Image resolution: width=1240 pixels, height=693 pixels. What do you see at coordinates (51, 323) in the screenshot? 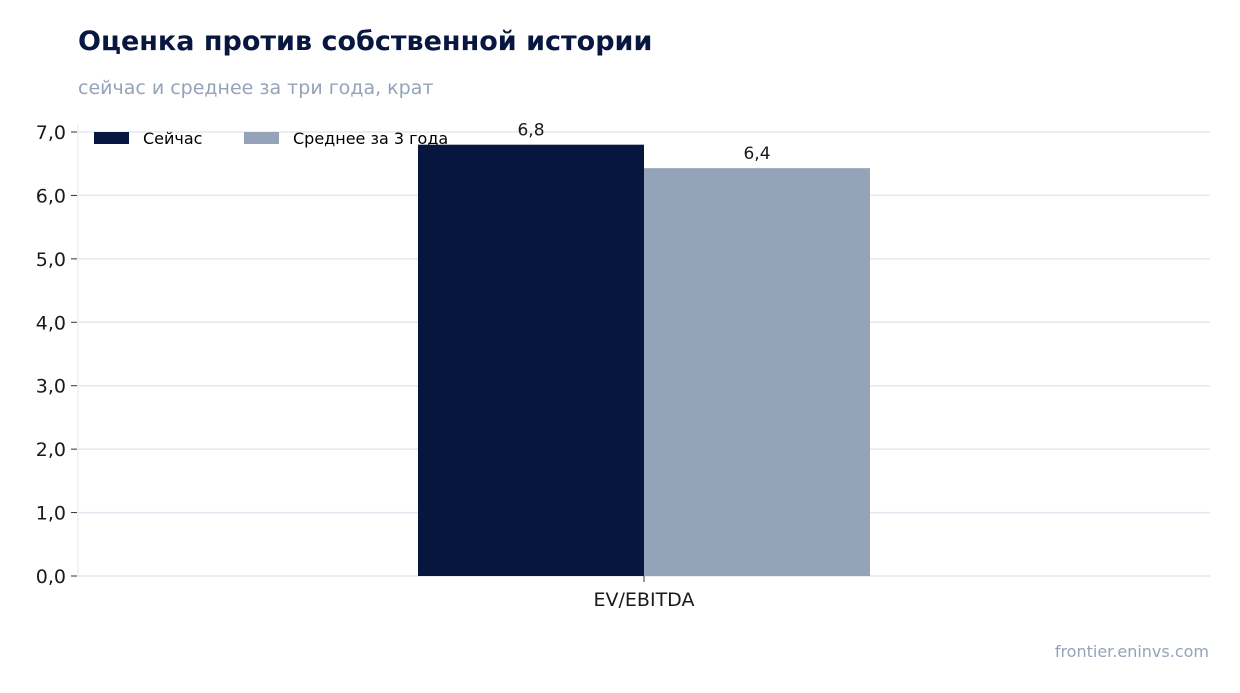
I see `y-tick-label: 4,0` at bounding box center [51, 323].